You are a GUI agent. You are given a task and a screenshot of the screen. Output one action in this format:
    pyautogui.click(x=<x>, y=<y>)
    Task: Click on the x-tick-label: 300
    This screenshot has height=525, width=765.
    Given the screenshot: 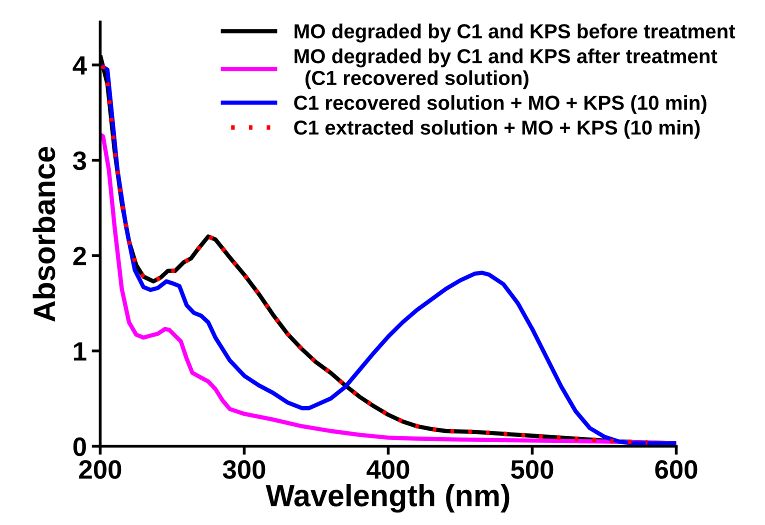 What is the action you would take?
    pyautogui.click(x=244, y=469)
    